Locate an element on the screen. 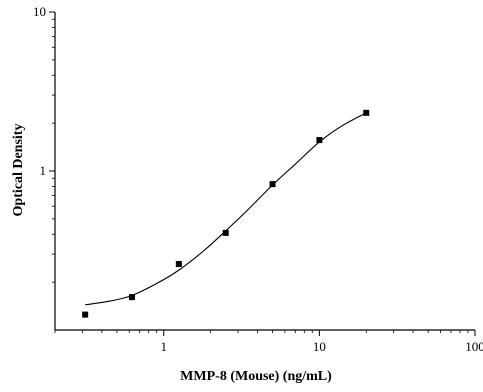 This screenshot has width=483, height=392. y-axis-title: Optical Density is located at coordinates (18, 170).